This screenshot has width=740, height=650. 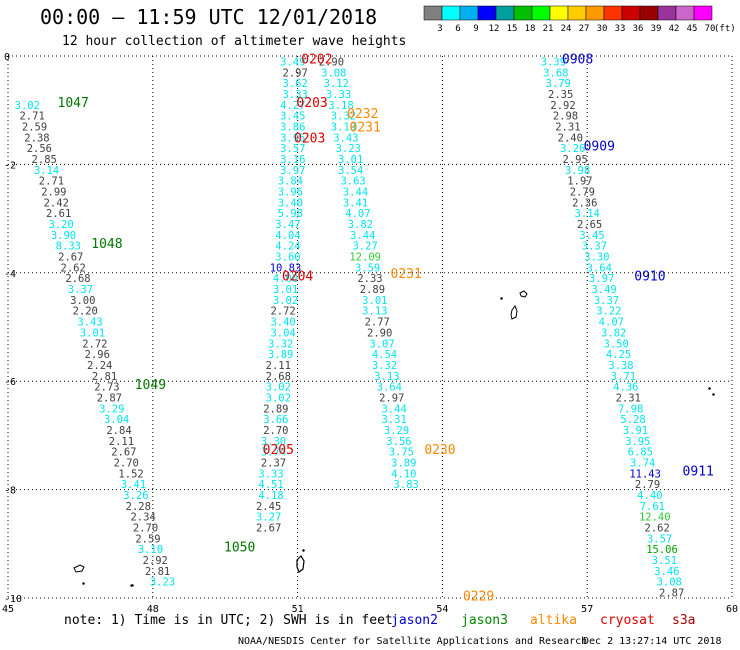 What do you see at coordinates (475, 29) in the screenshot?
I see `colorbar-label: 9` at bounding box center [475, 29].